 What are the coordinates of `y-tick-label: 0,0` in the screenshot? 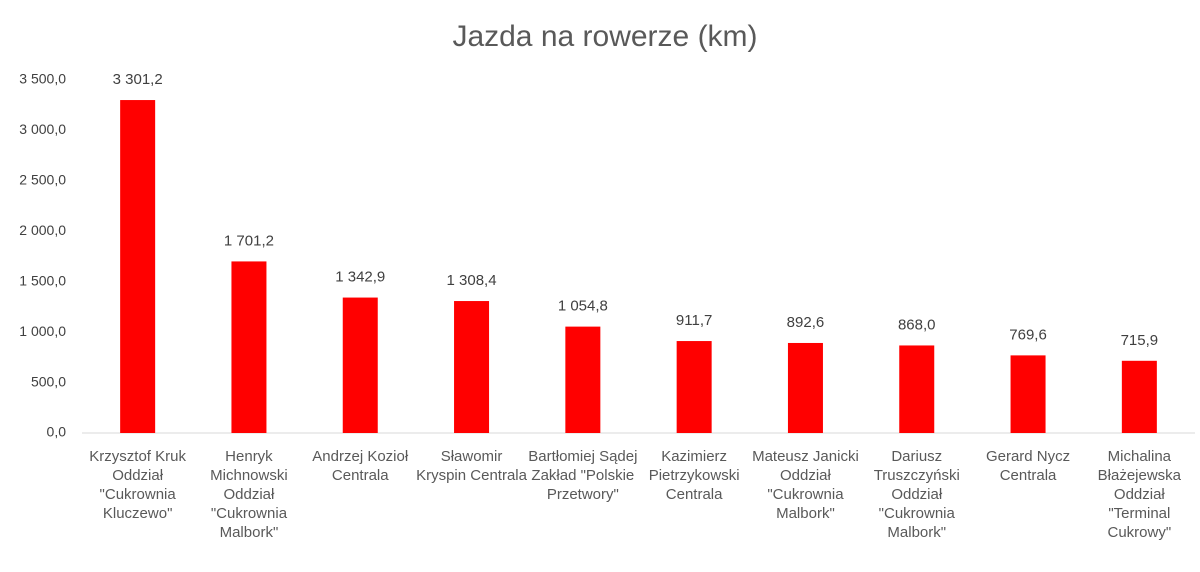 It's located at (57, 432).